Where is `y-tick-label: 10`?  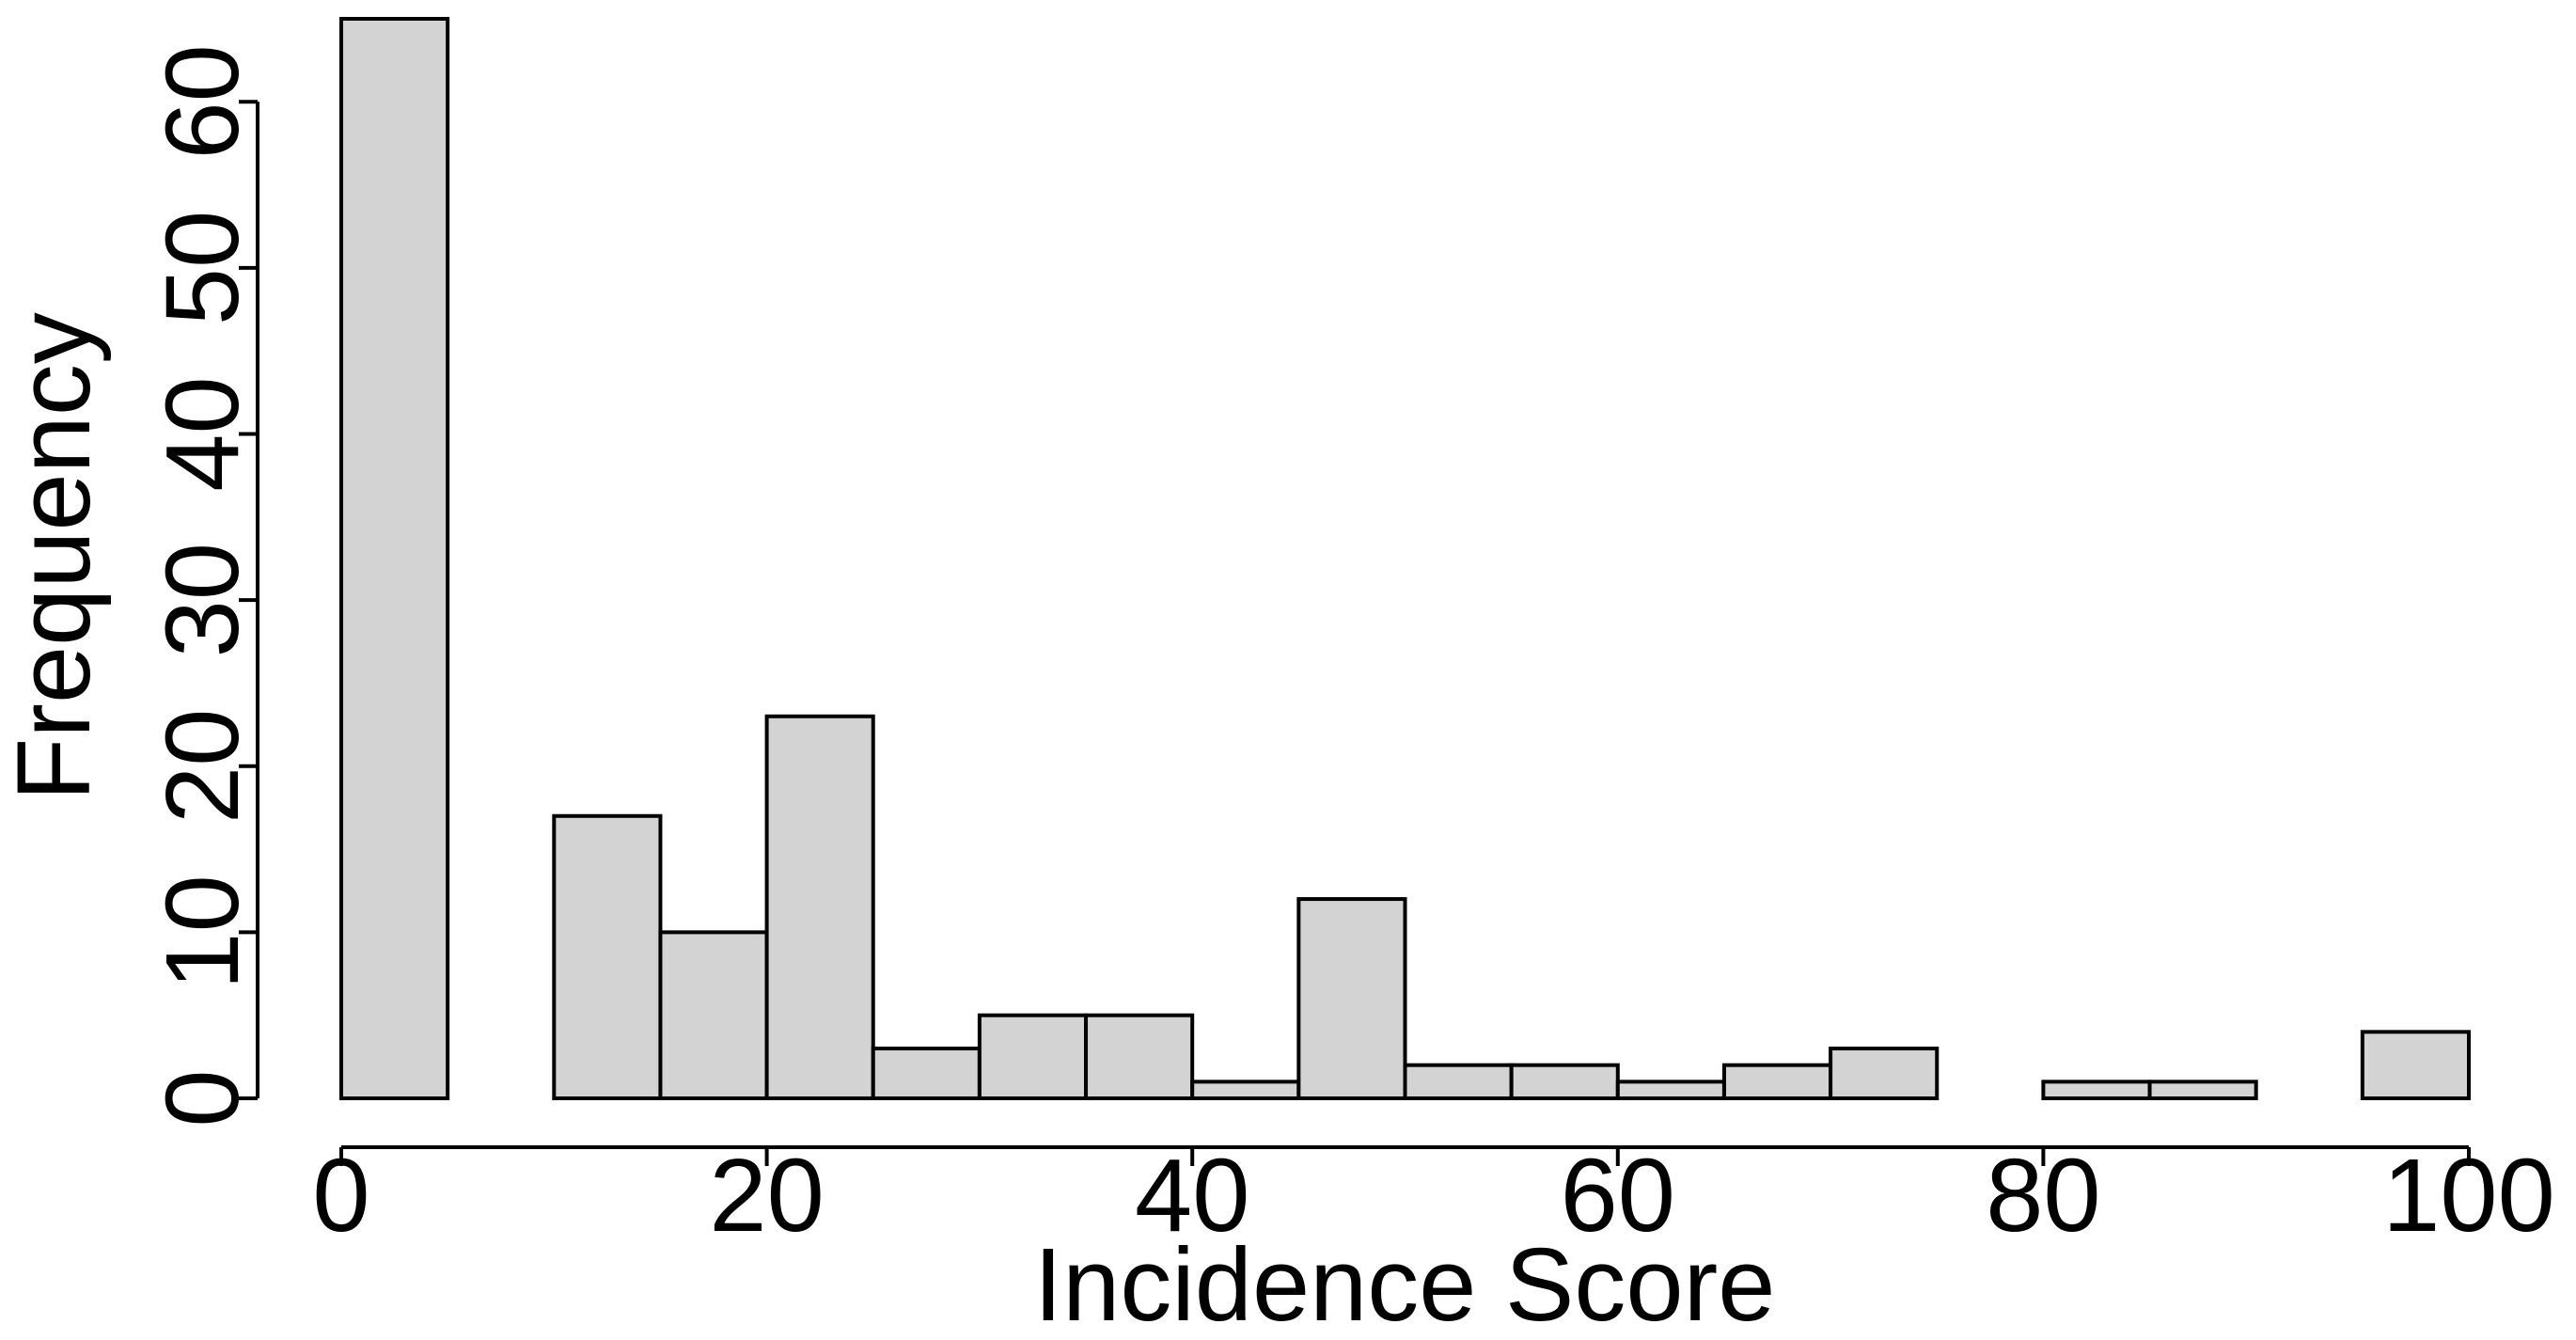
y-tick-label: 10 is located at coordinates (203, 932).